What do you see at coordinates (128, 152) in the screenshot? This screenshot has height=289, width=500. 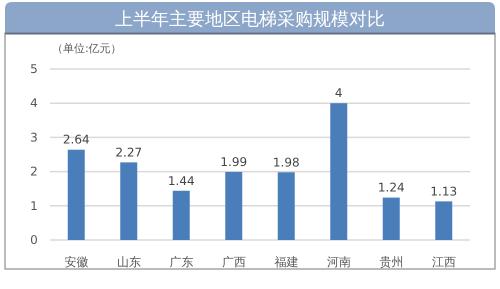 I see `data-label: 2.27` at bounding box center [128, 152].